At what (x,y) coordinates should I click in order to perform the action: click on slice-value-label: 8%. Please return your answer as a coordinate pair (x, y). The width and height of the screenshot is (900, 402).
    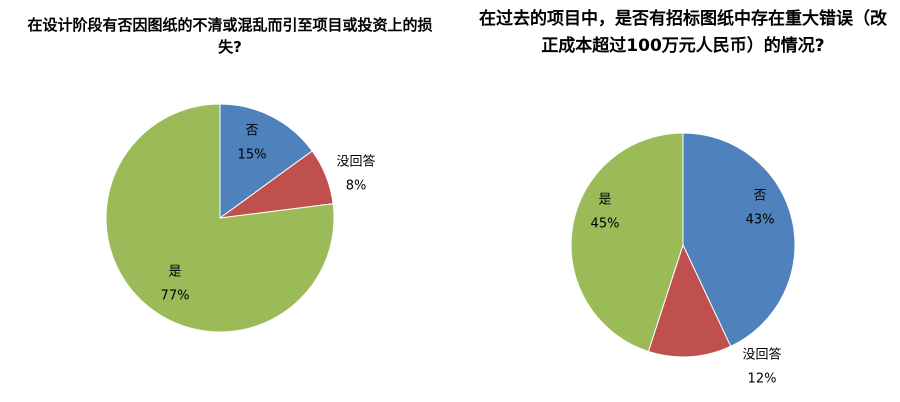
    Looking at the image, I should click on (356, 186).